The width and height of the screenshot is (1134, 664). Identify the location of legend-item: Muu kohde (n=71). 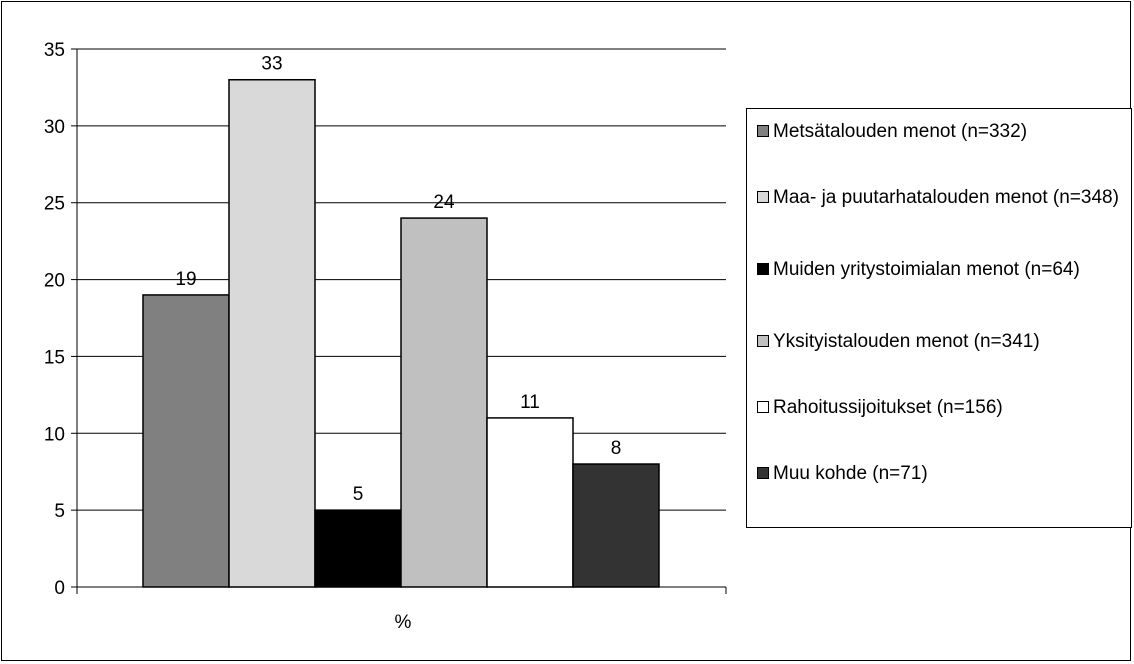
(943, 473).